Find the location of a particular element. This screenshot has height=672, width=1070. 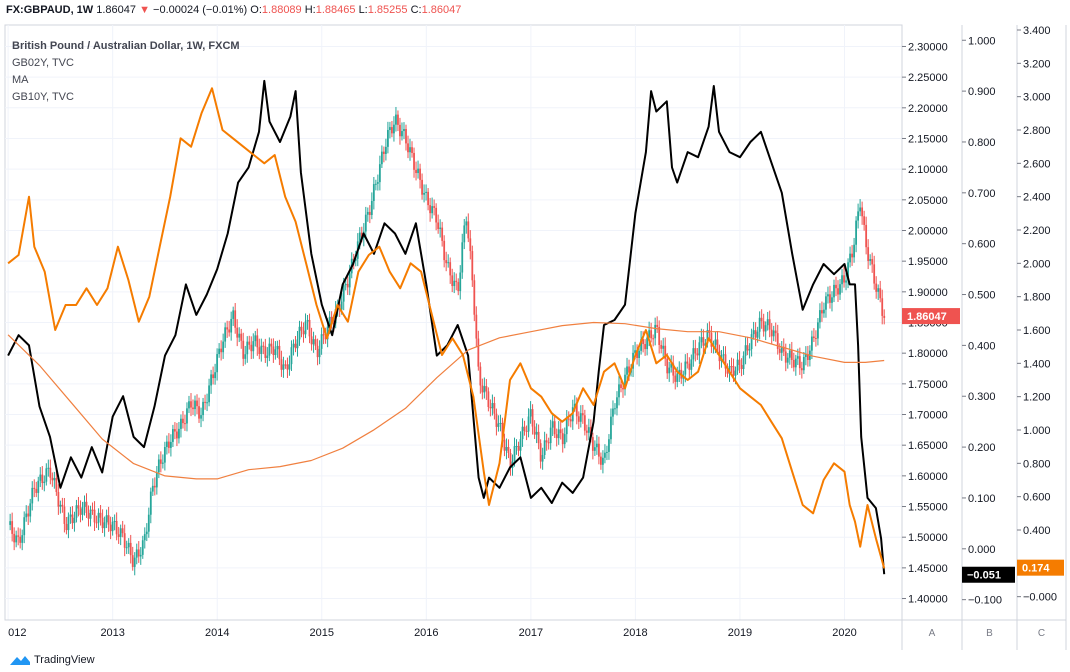

y-tick-label-A: 1.70000 is located at coordinates (928, 416).